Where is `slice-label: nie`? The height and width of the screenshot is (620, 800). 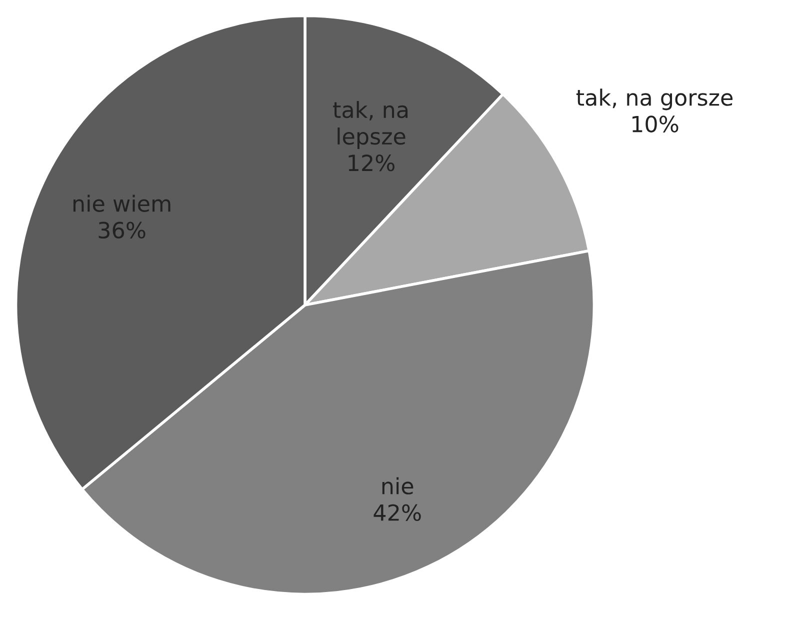 slice-label: nie is located at coordinates (398, 485).